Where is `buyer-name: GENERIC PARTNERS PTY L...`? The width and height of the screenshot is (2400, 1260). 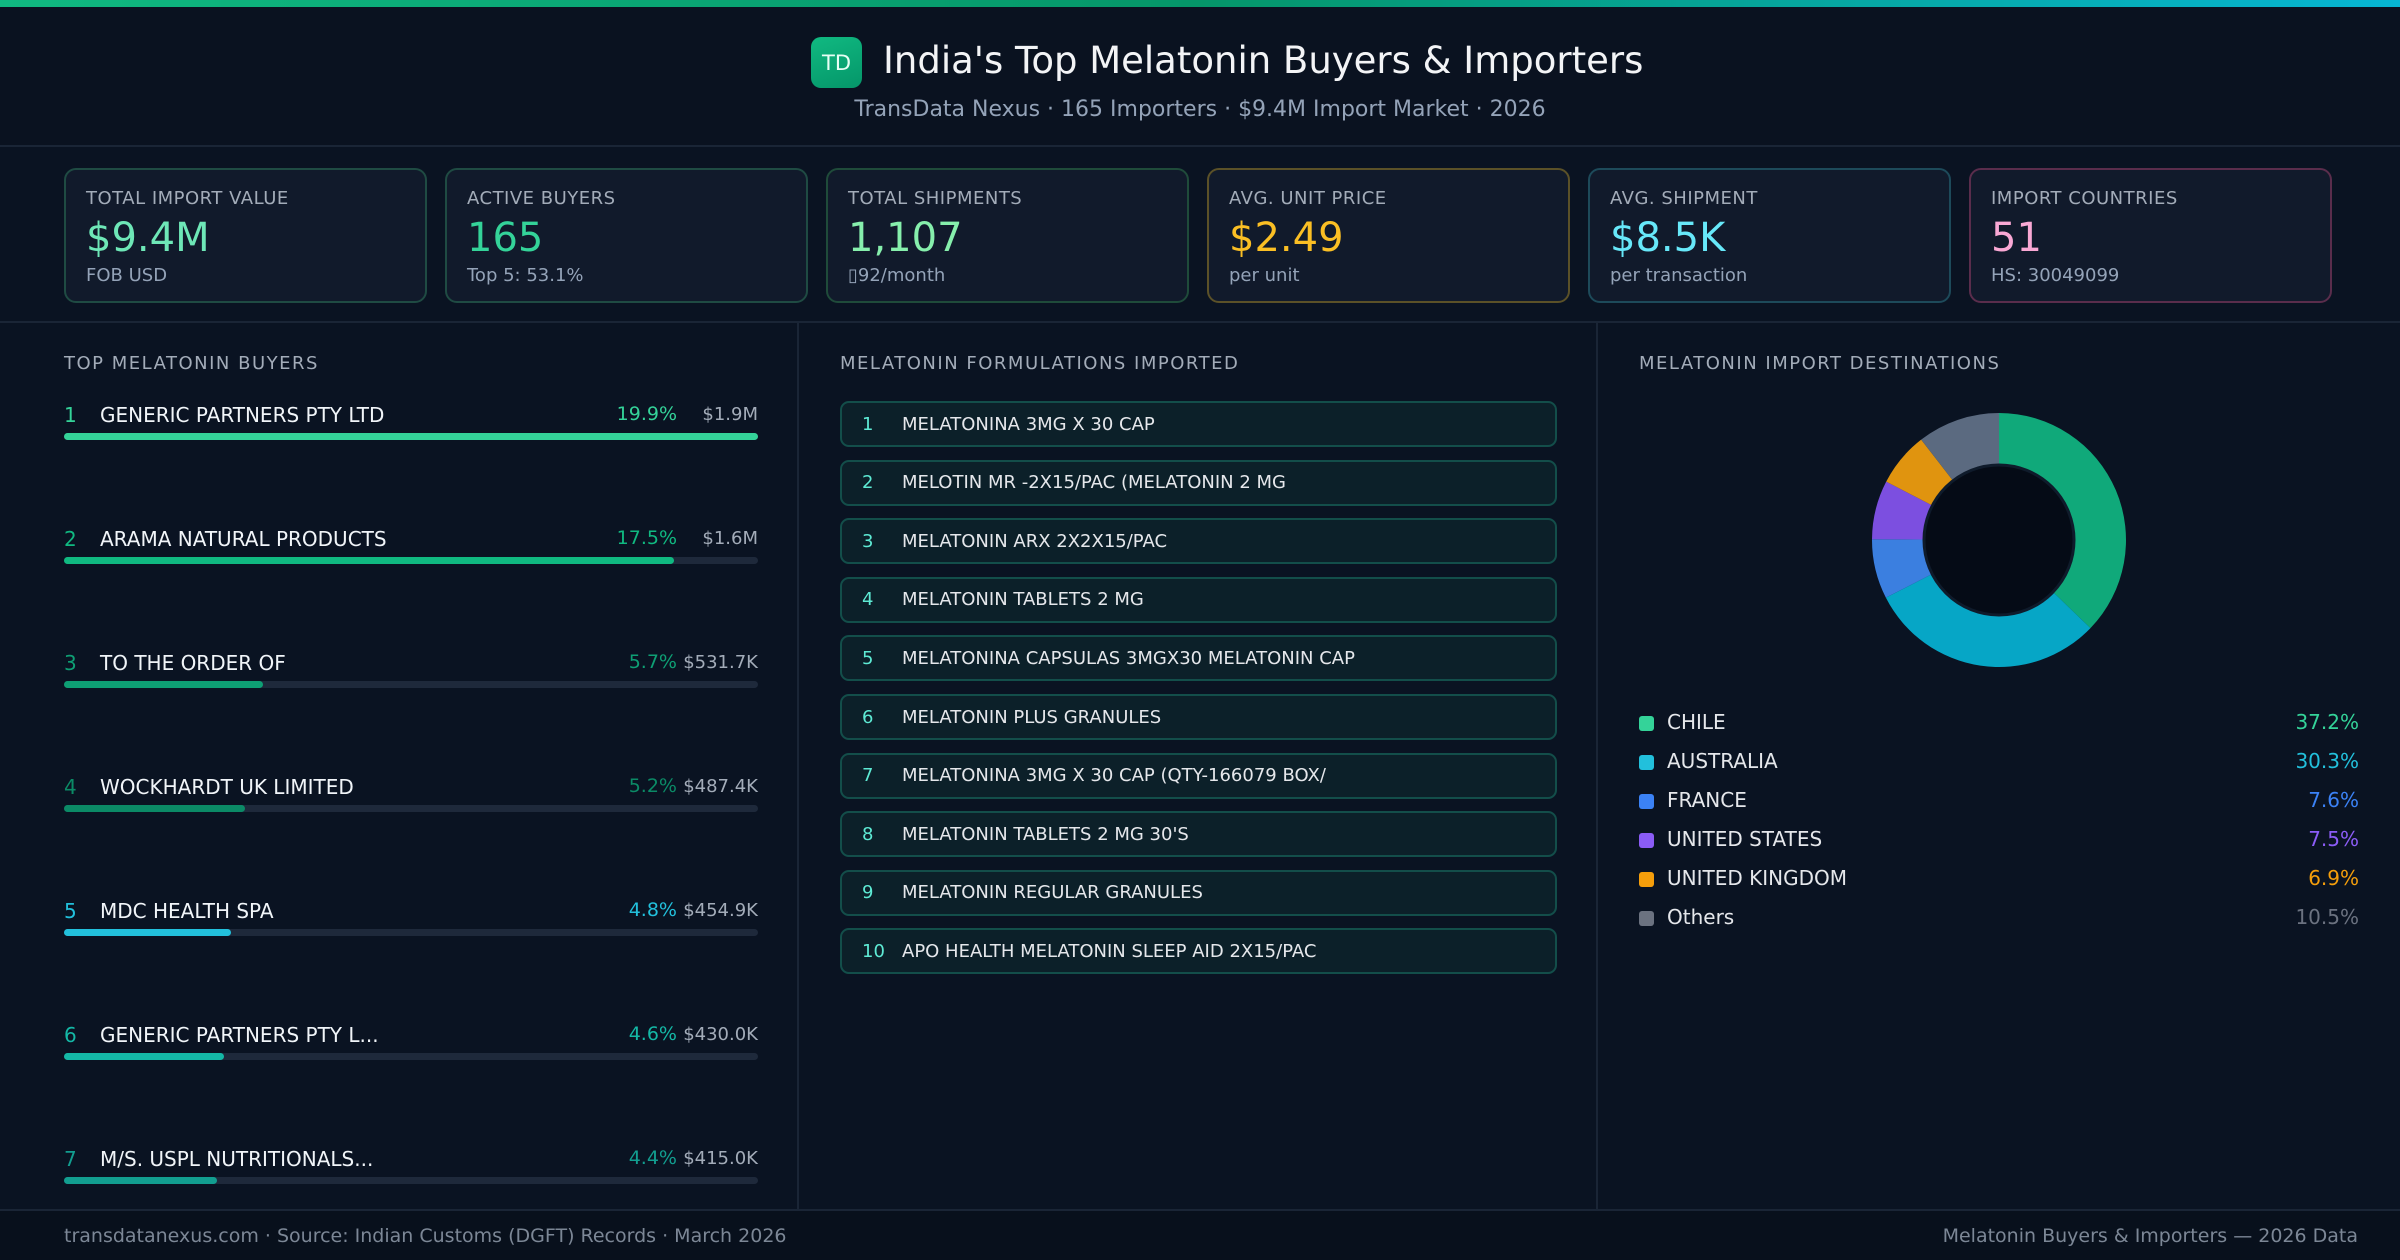
buyer-name: GENERIC PARTNERS PTY L... is located at coordinates (239, 1035).